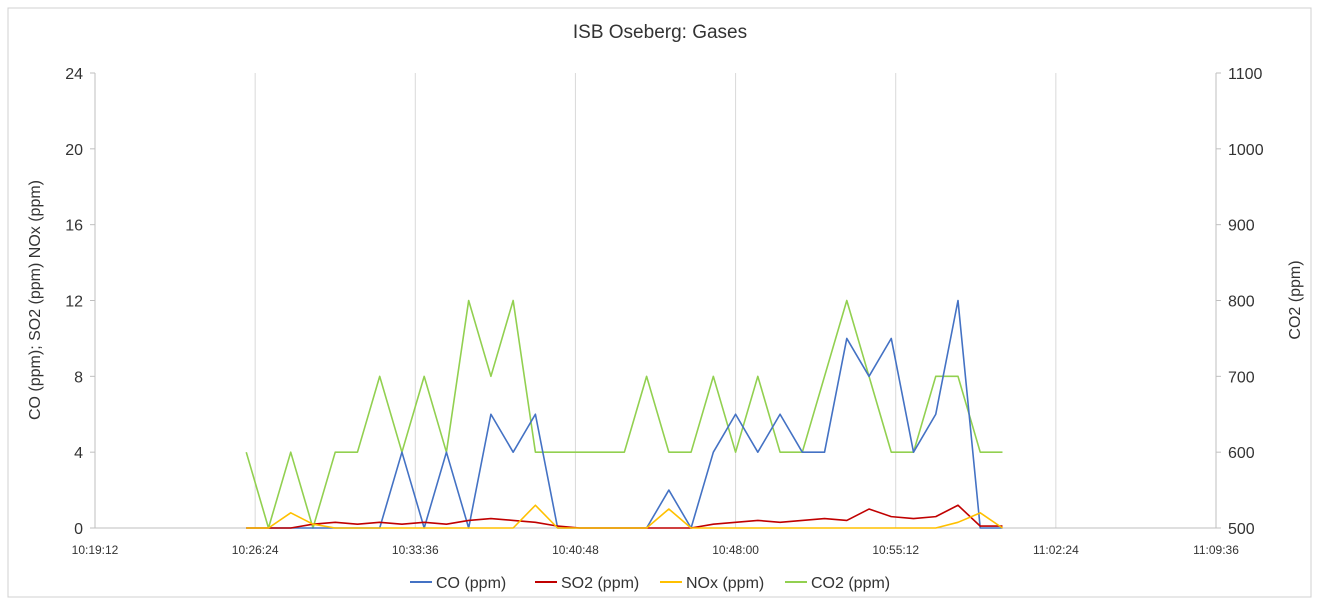 The height and width of the screenshot is (610, 1319). Describe the element at coordinates (95, 550) in the screenshot. I see `x-tick-label: 10:19:12` at that location.